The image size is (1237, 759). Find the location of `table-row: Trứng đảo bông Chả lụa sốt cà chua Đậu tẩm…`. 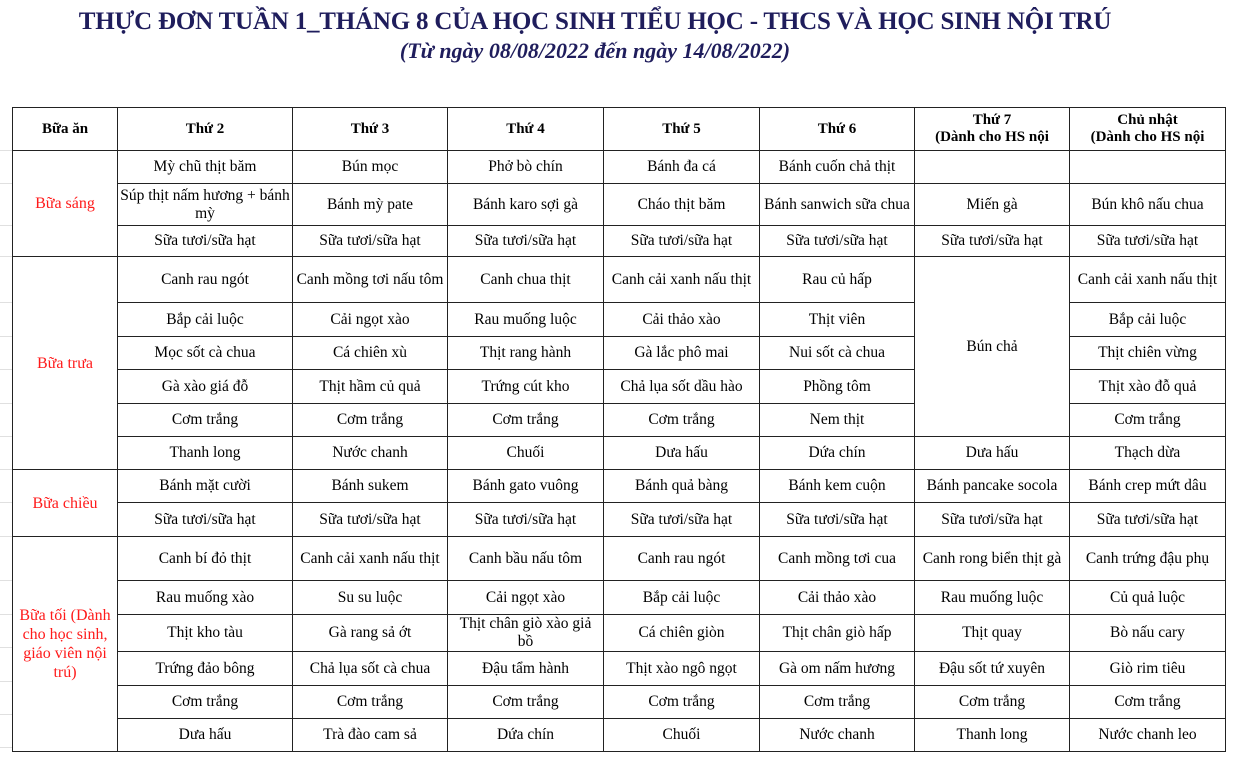

table-row: Trứng đảo bông Chả lụa sốt cà chua Đậu tẩm… is located at coordinates (619, 668).